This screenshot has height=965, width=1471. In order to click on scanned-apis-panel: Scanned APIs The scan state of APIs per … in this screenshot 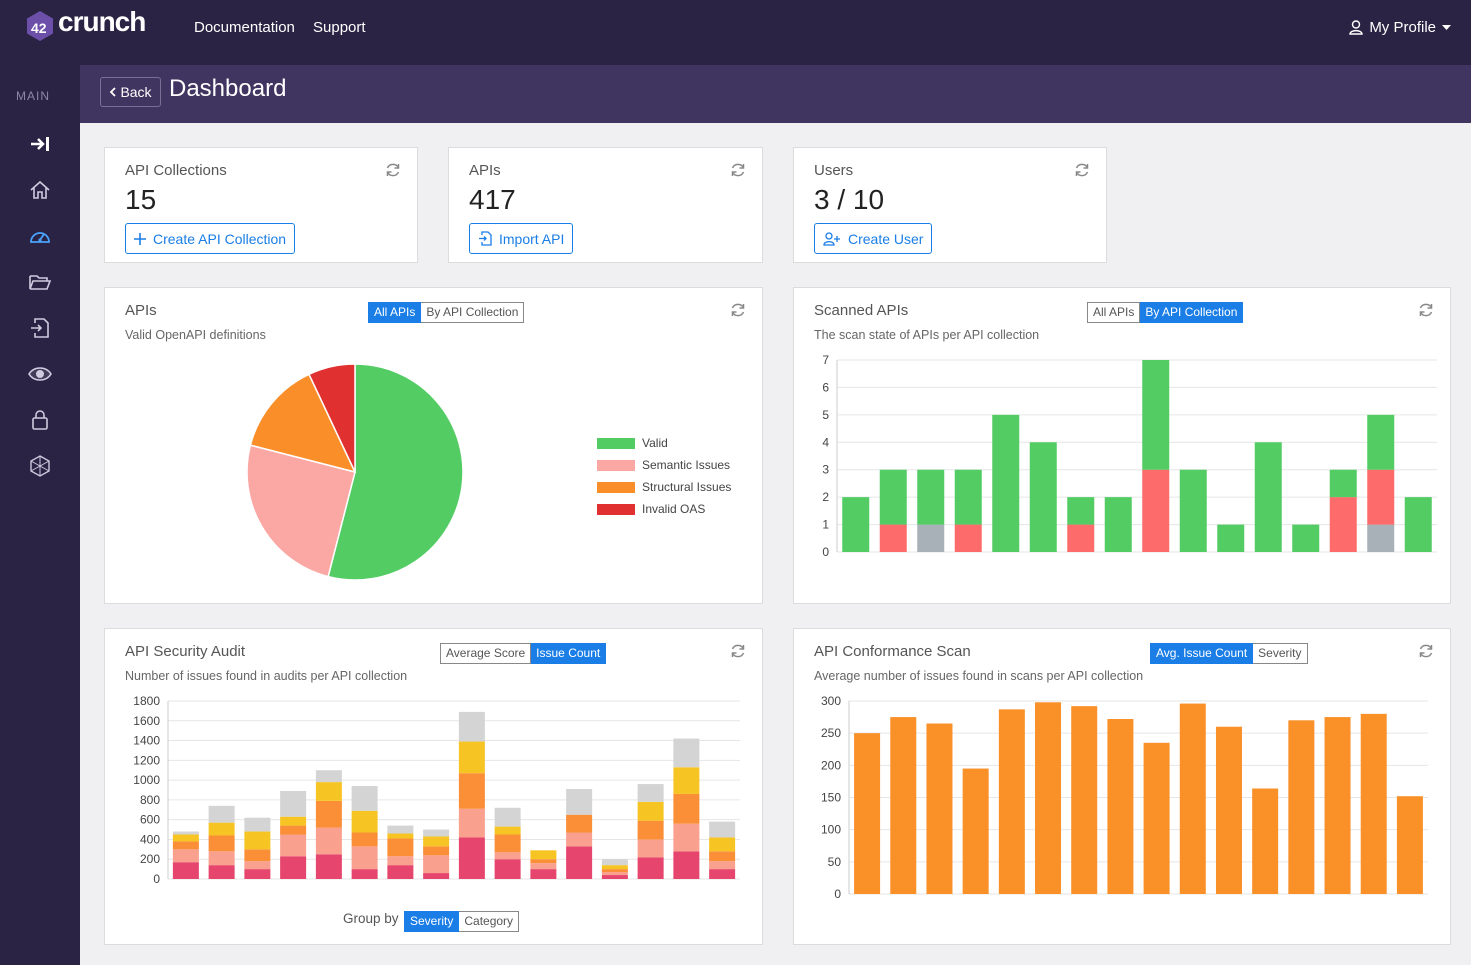, I will do `click(1122, 445)`.